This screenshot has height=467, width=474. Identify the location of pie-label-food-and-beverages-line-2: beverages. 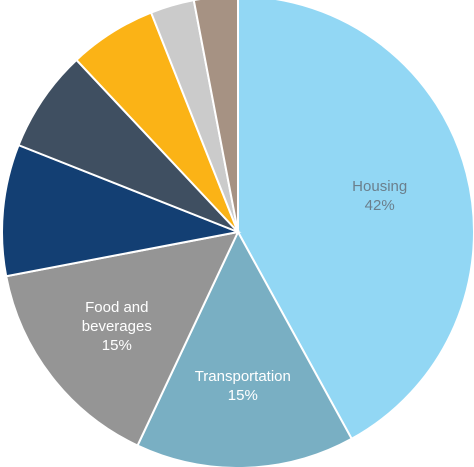
(117, 326).